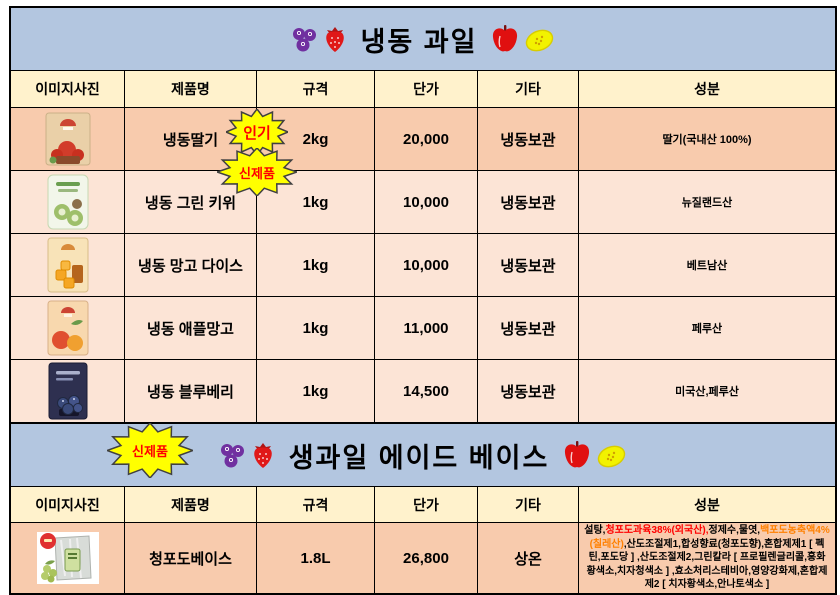 This screenshot has width=840, height=595. I want to click on popular-badge: 인기, so click(257, 132).